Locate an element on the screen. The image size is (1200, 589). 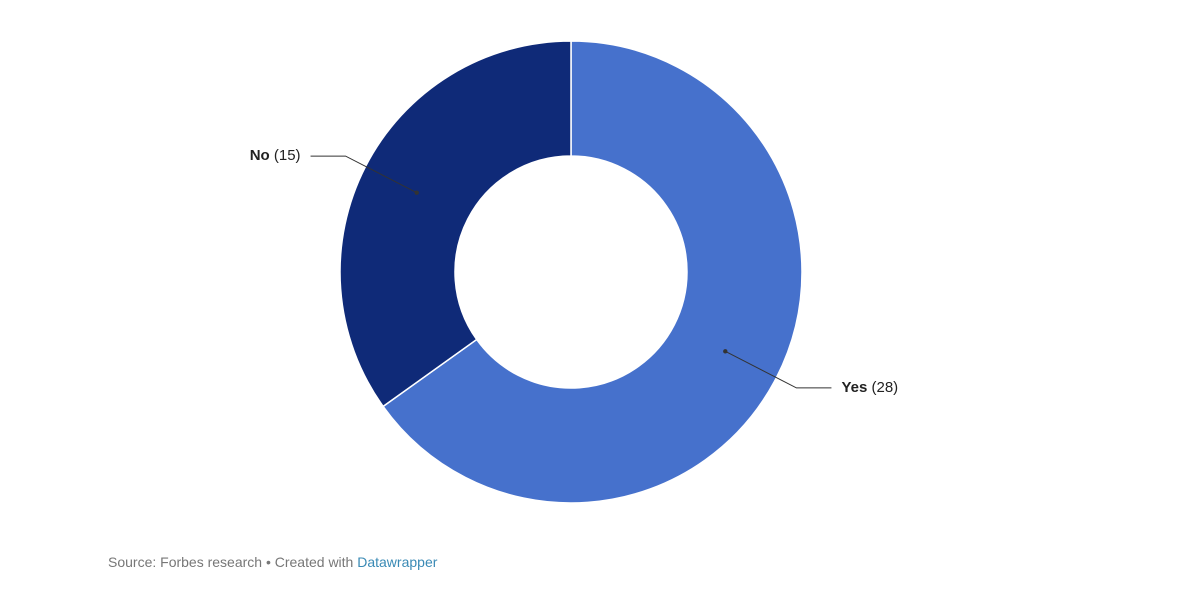
category-name: Yes is located at coordinates (854, 387).